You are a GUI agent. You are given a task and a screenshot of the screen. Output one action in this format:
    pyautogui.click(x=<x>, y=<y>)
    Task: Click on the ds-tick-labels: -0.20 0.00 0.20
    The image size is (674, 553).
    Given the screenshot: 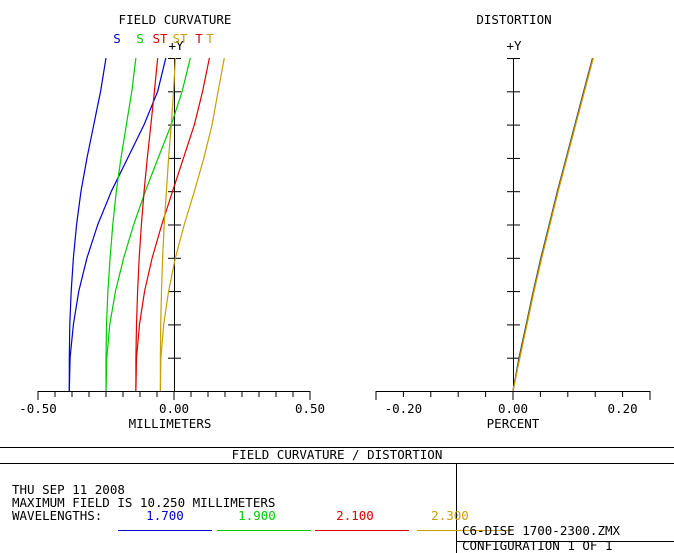 What is the action you would take?
    pyautogui.click(x=511, y=408)
    